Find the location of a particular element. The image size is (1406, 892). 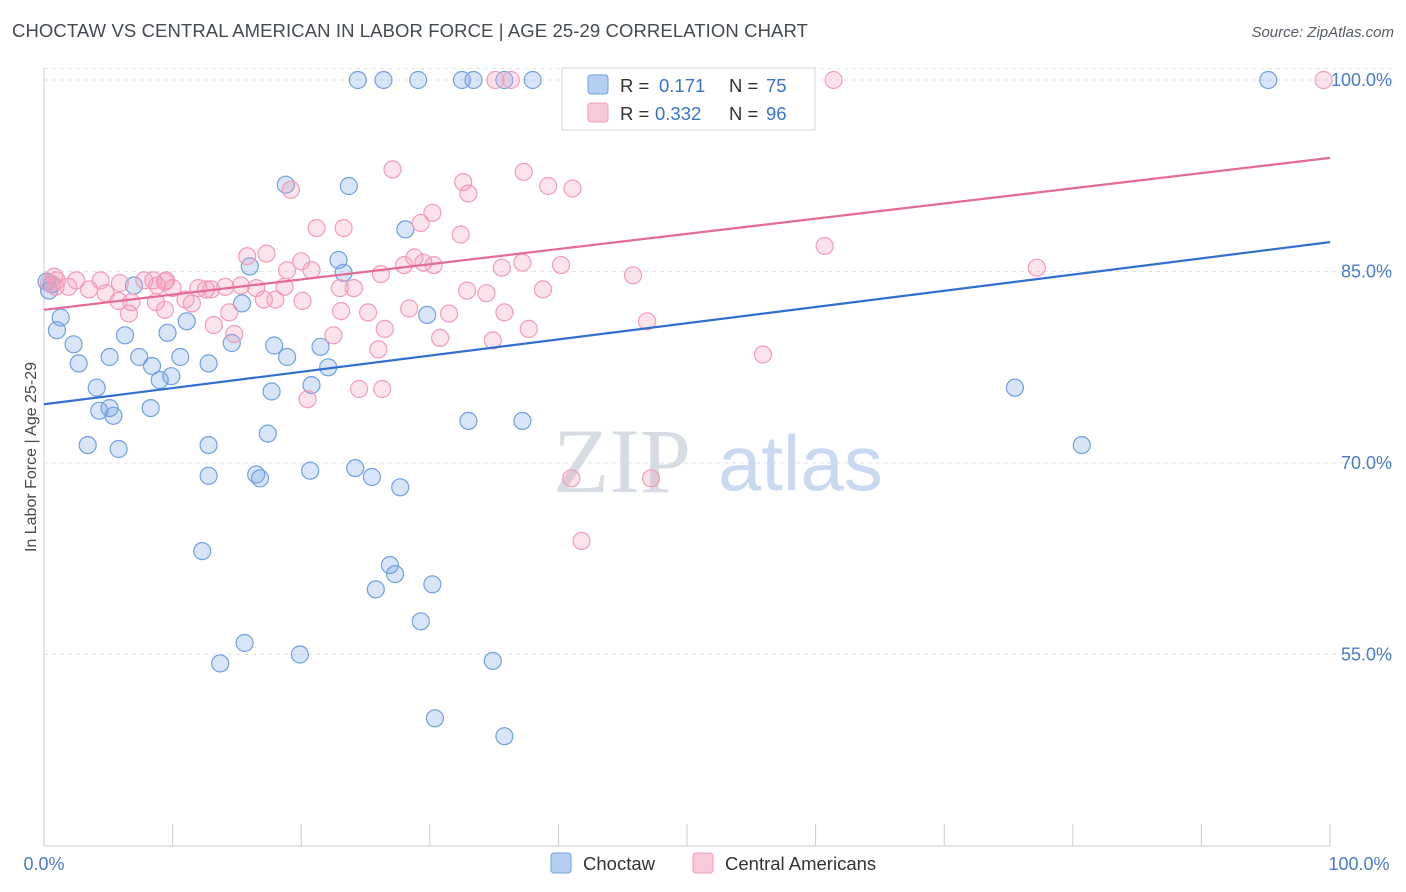

watermark: ZIP atlas is located at coordinates (718, 461).